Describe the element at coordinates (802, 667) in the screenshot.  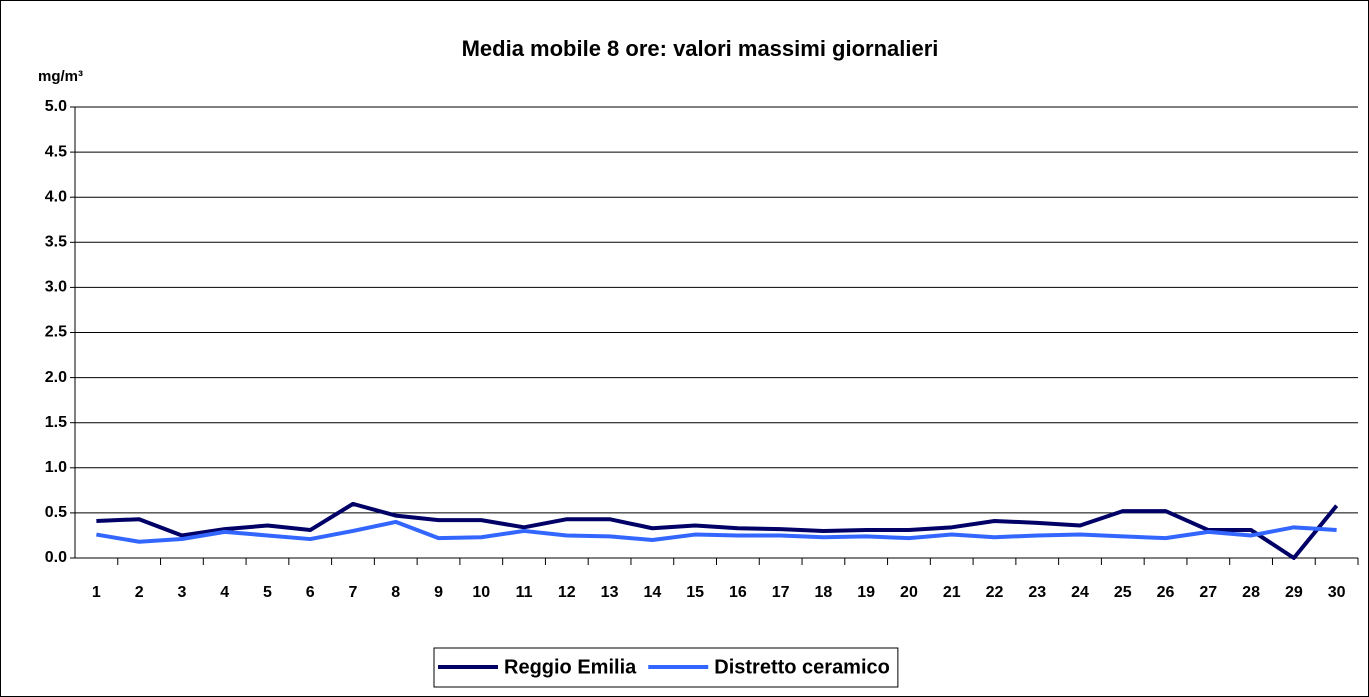
I see `legend-label: Distretto ceramico` at that location.